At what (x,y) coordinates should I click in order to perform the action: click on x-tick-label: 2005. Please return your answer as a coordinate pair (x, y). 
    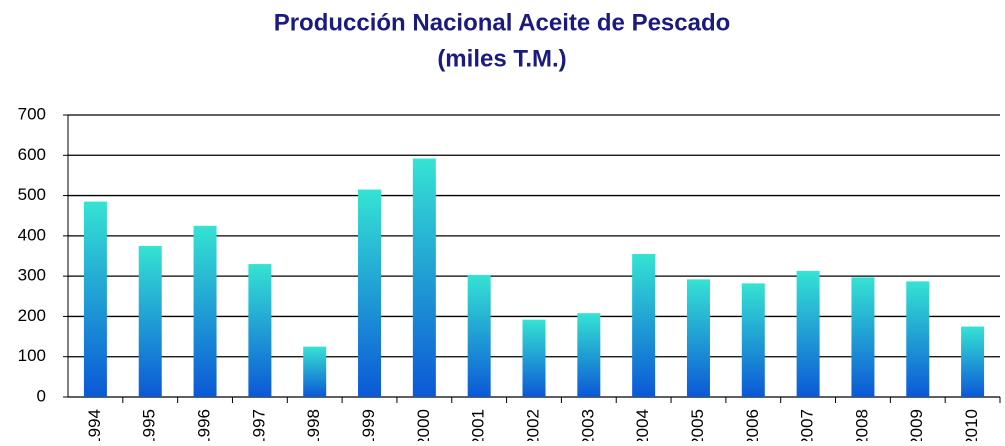
    Looking at the image, I should click on (697, 425).